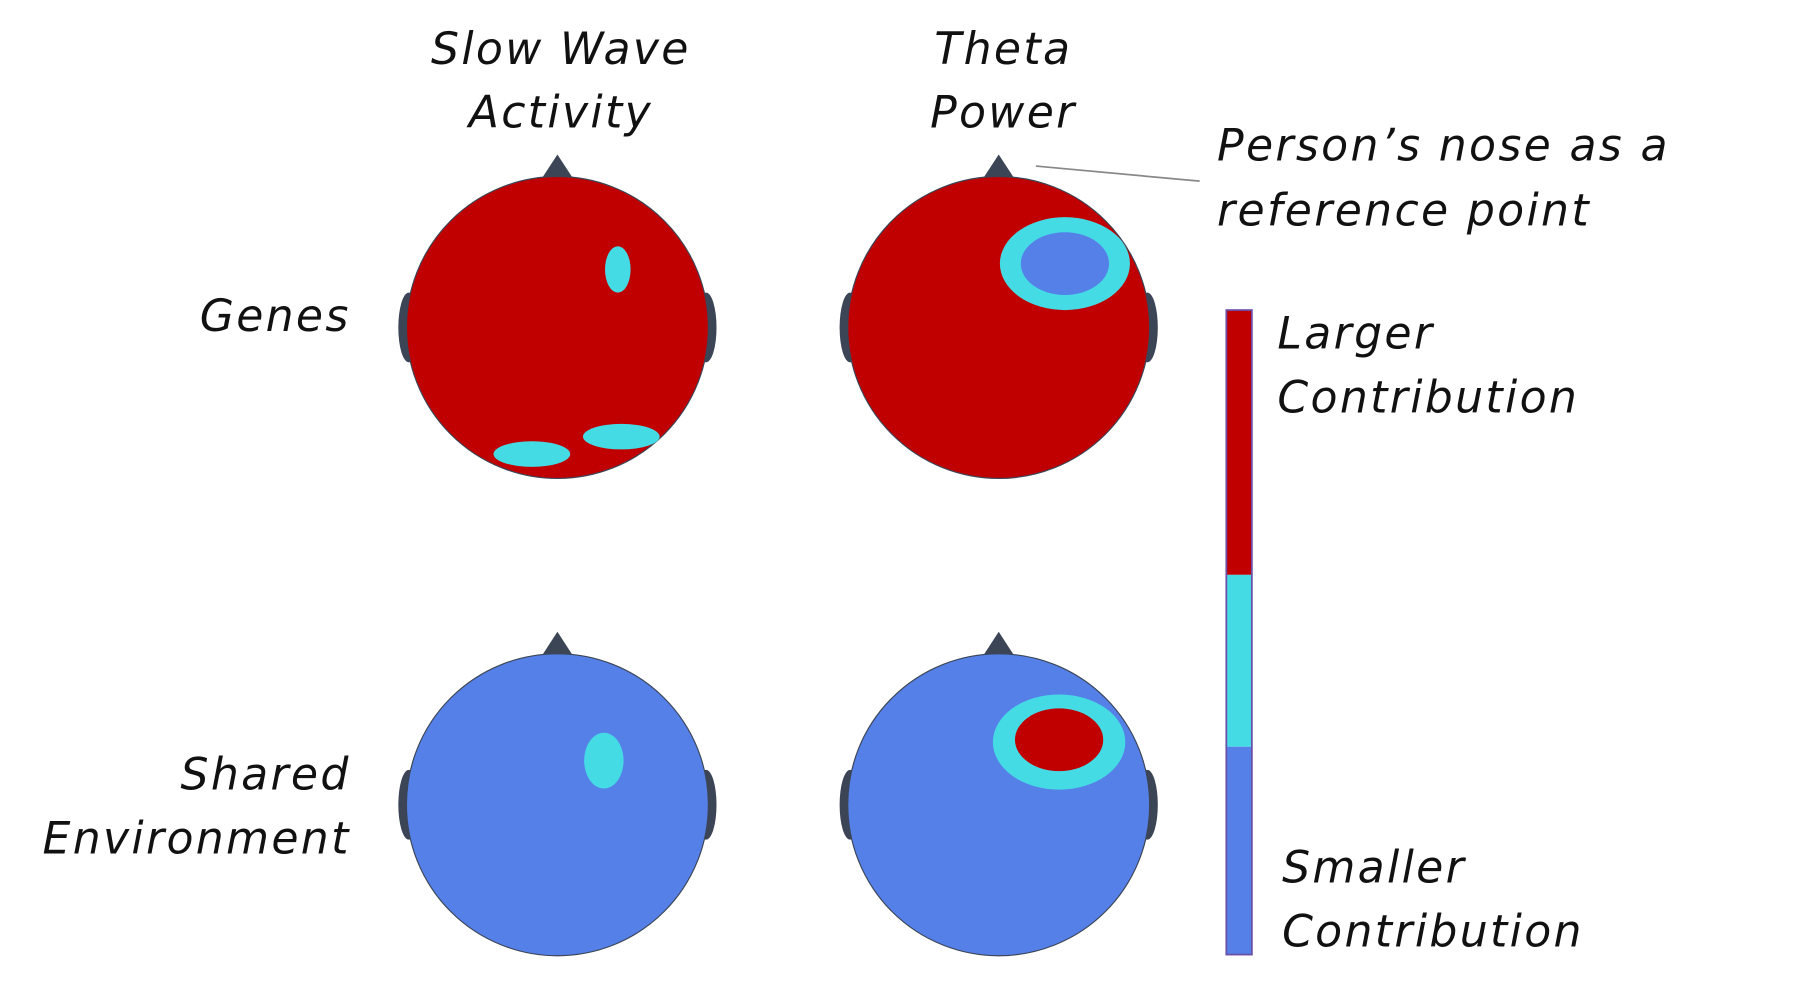 The image size is (1800, 990). What do you see at coordinates (1003, 113) in the screenshot?
I see `column-title: Power` at bounding box center [1003, 113].